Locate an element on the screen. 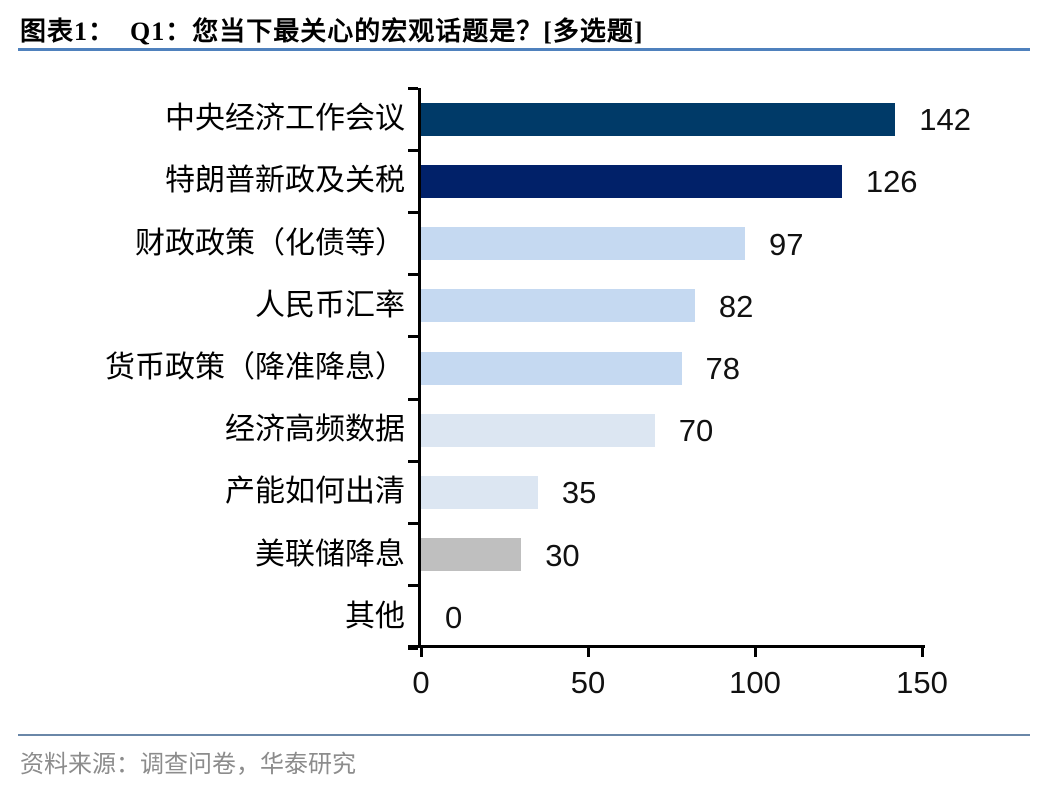 The width and height of the screenshot is (1048, 792). value-label: 30 is located at coordinates (562, 555).